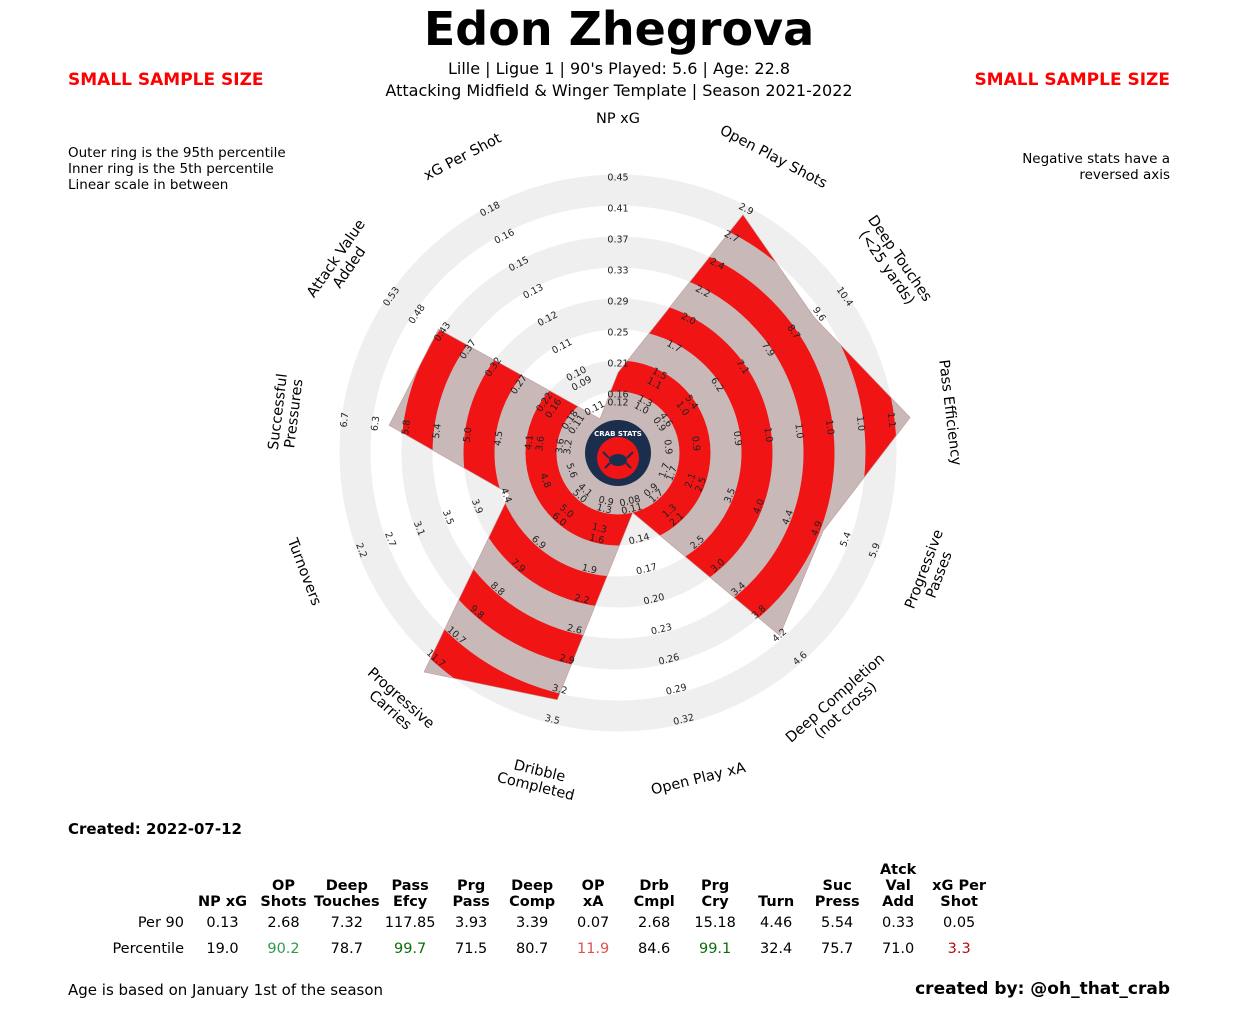 This screenshot has height=1022, width=1238. What do you see at coordinates (959, 949) in the screenshot?
I see `percentile-value: 3.3` at bounding box center [959, 949].